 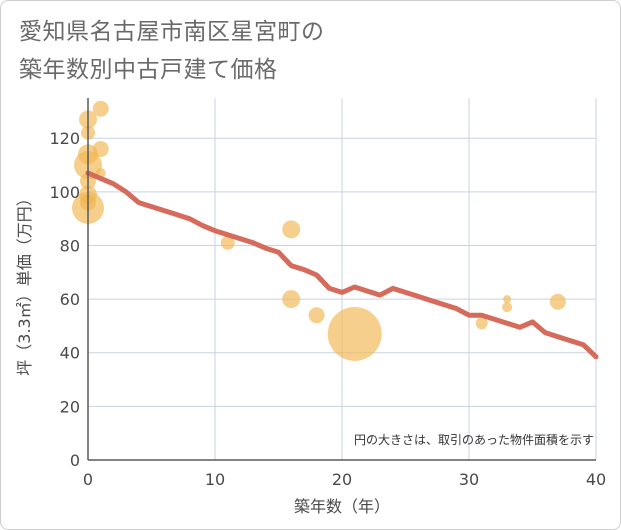 I want to click on x-tick-label-10: 10, so click(x=215, y=479).